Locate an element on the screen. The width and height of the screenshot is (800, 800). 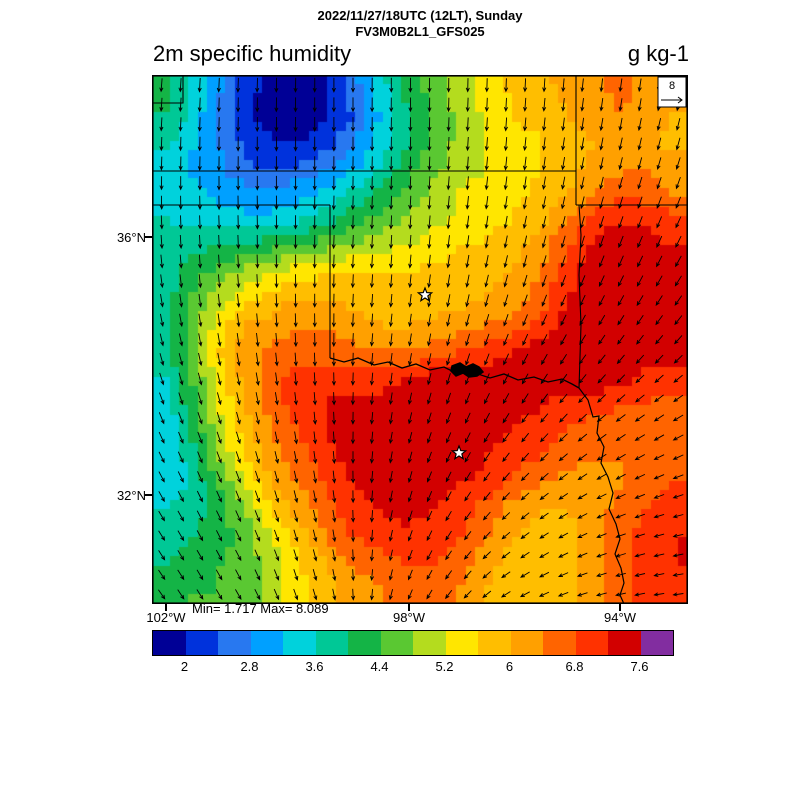
reference-vector-arrow is located at coordinates (672, 100).